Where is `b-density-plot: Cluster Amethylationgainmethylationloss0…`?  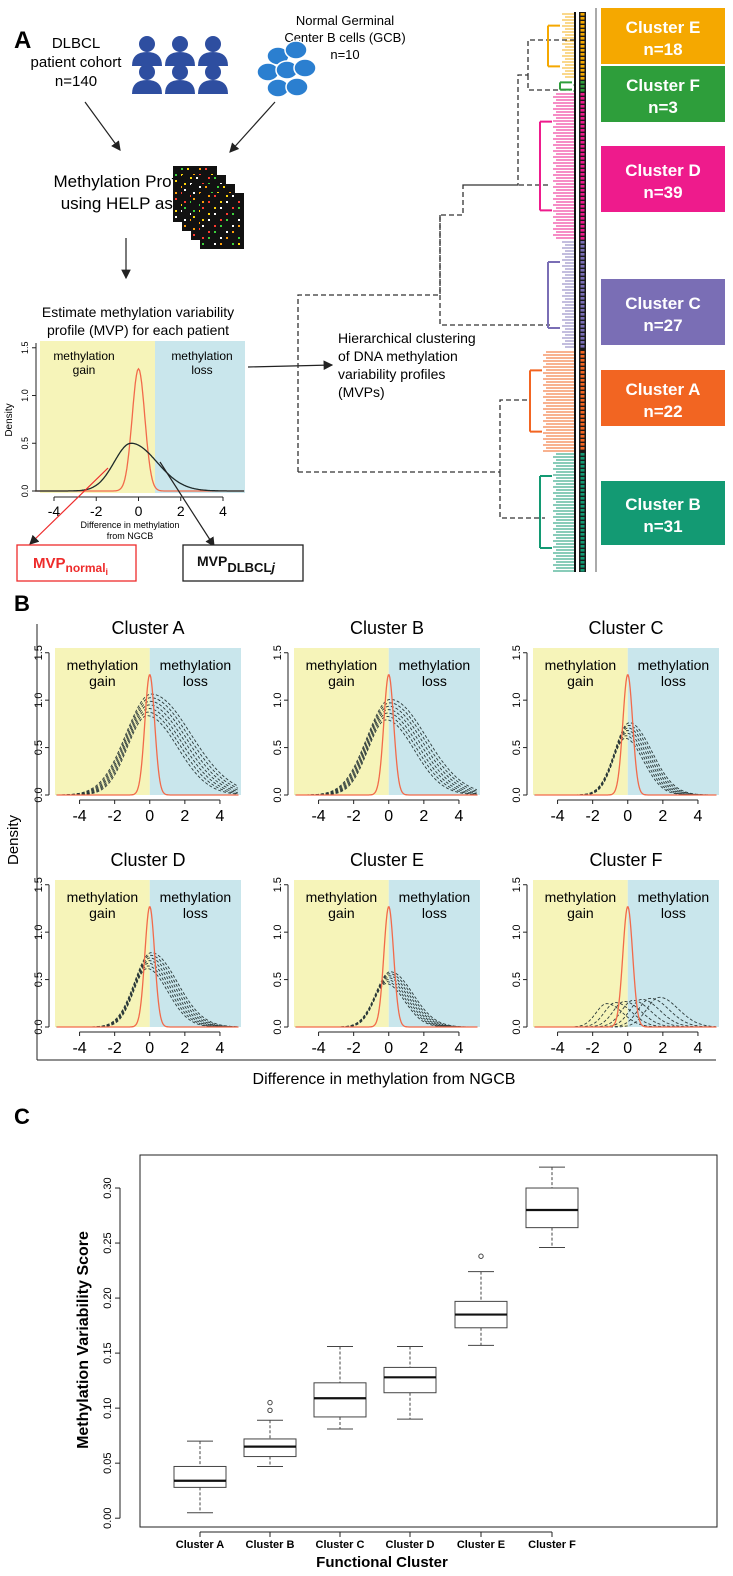 b-density-plot: Cluster Amethylationgainmethylationloss0… is located at coordinates (137, 721).